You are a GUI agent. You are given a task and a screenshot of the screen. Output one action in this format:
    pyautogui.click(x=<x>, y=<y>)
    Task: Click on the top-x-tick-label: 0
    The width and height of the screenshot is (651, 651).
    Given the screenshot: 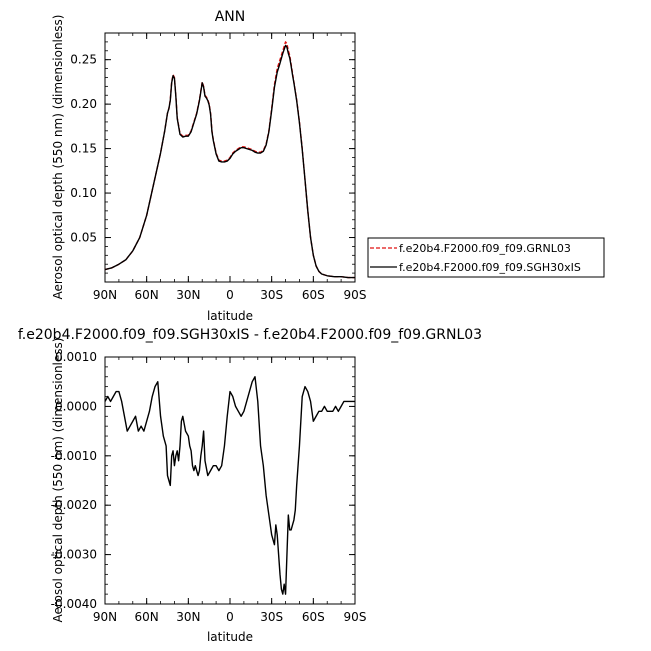 What is the action you would take?
    pyautogui.click(x=230, y=295)
    